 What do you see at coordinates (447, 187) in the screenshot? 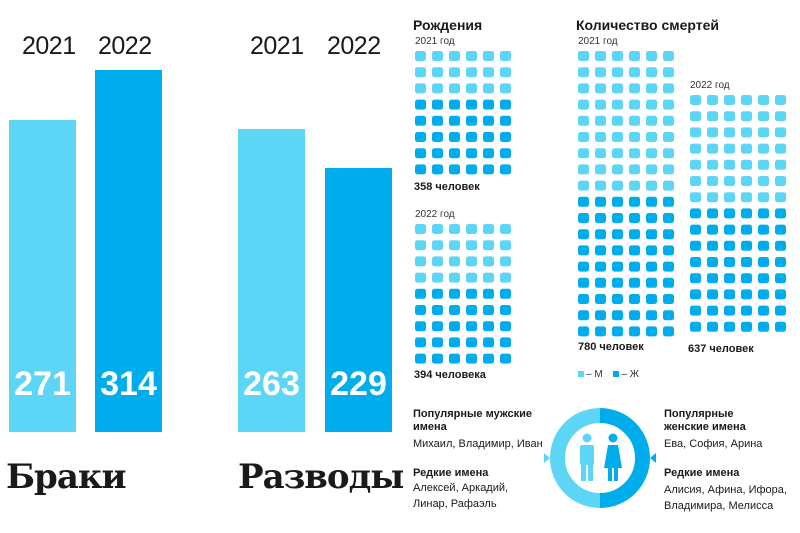
I see `births-2021-count: 358 человек` at bounding box center [447, 187].